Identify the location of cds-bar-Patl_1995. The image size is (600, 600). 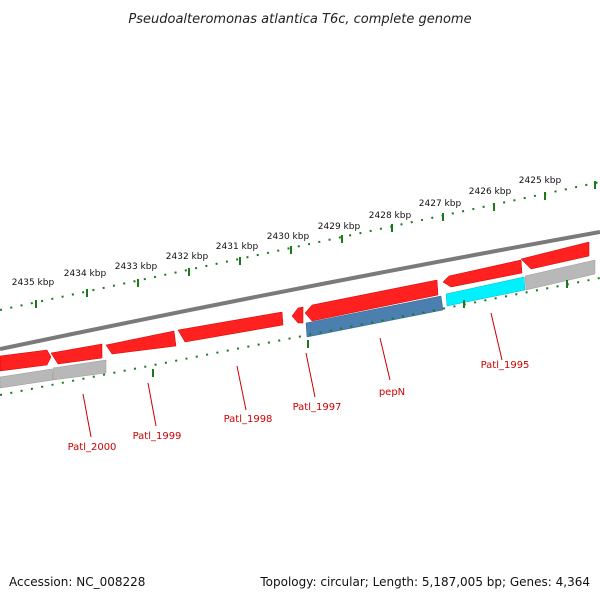
(485, 291).